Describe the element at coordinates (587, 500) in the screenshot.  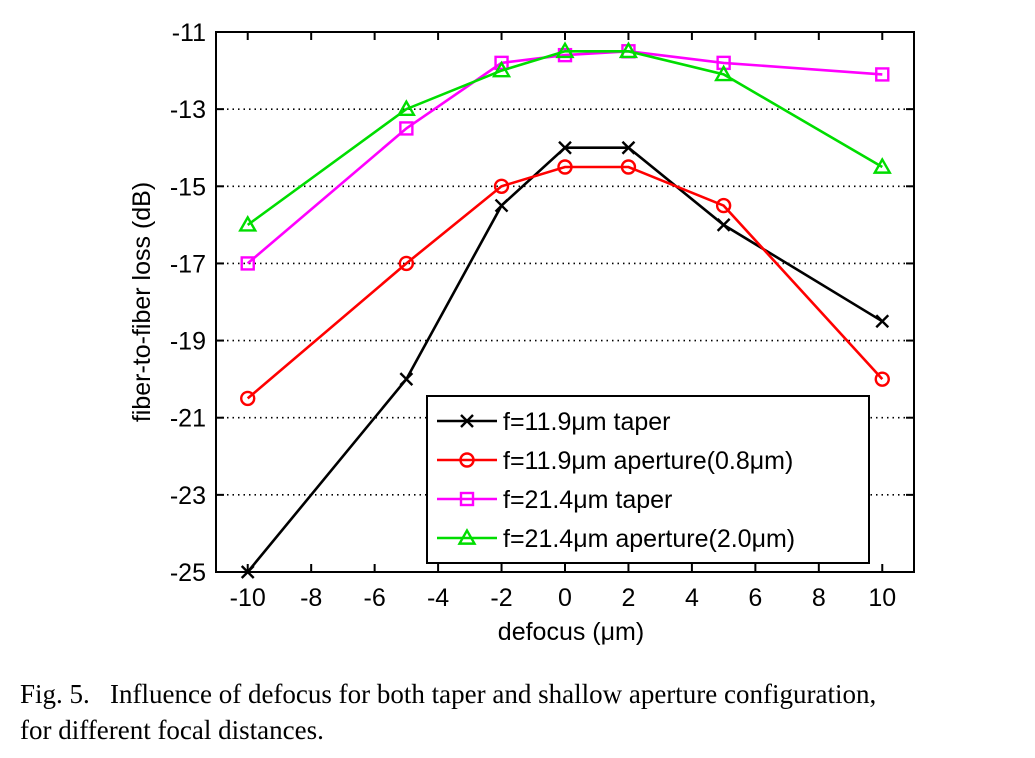
I see `legend-label: f=21.4μm taper` at that location.